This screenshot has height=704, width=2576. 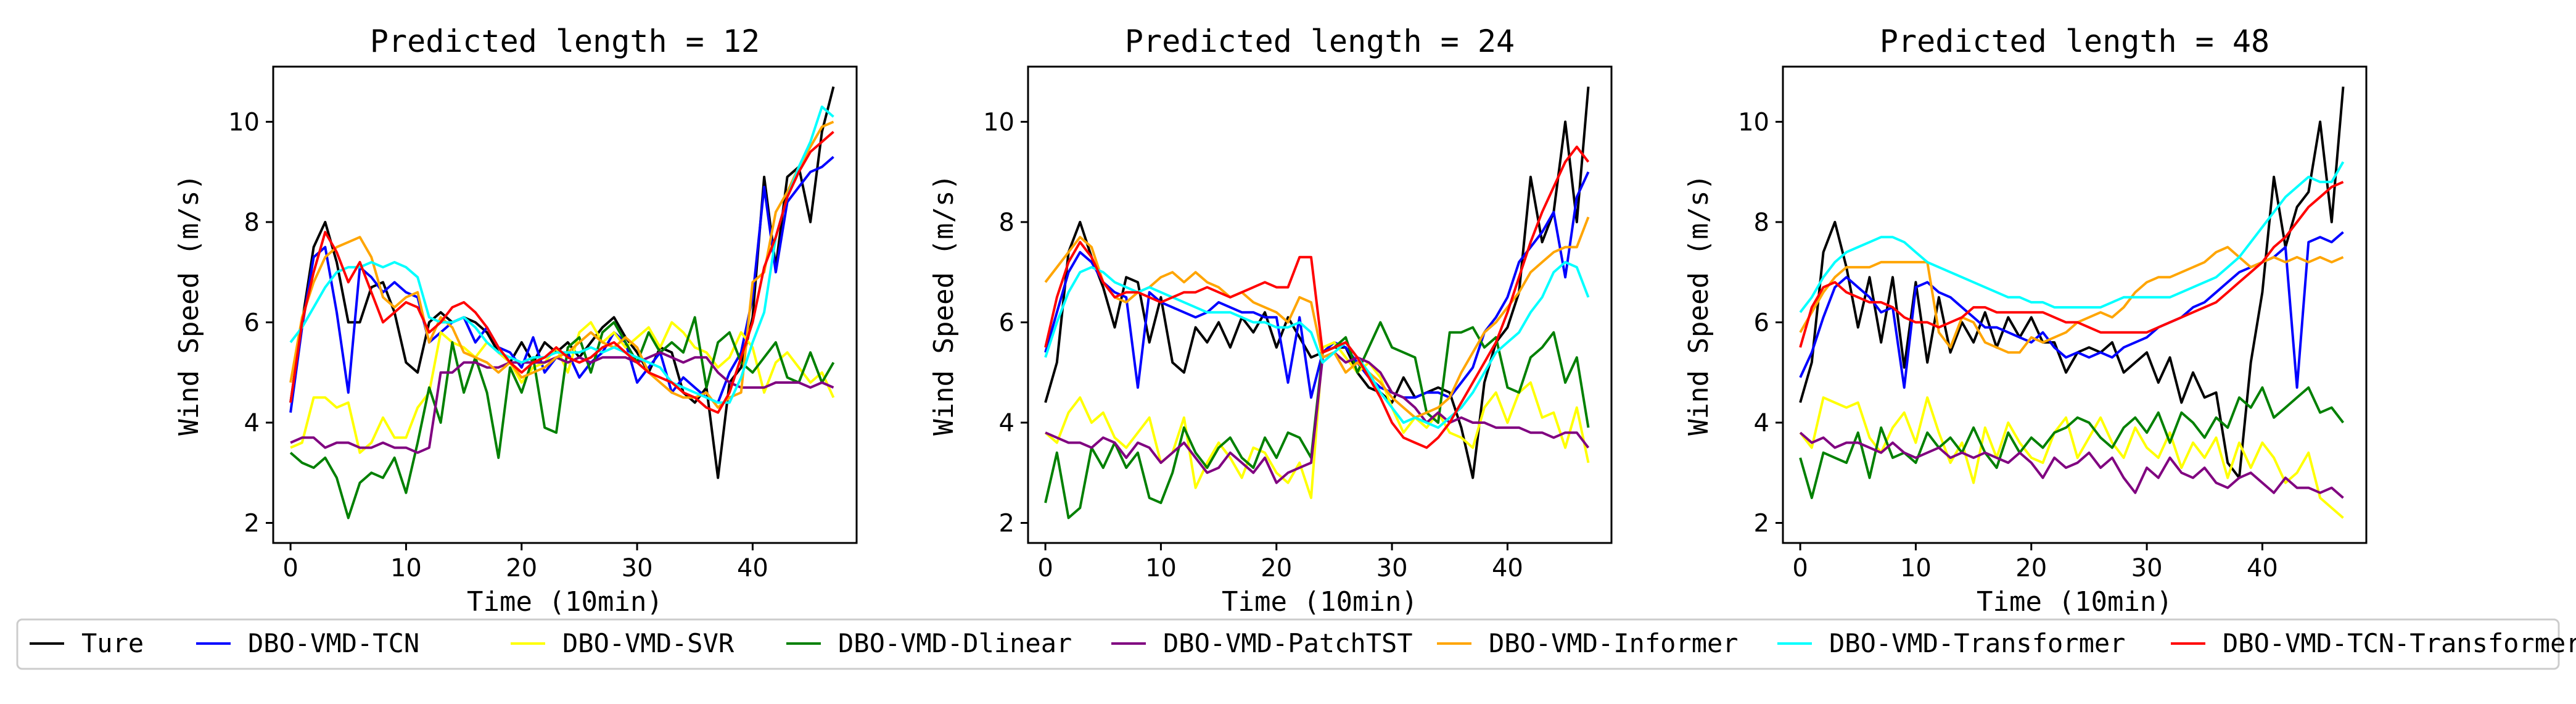 What do you see at coordinates (1320, 41) in the screenshot?
I see `chart-title: Predicted length = 24` at bounding box center [1320, 41].